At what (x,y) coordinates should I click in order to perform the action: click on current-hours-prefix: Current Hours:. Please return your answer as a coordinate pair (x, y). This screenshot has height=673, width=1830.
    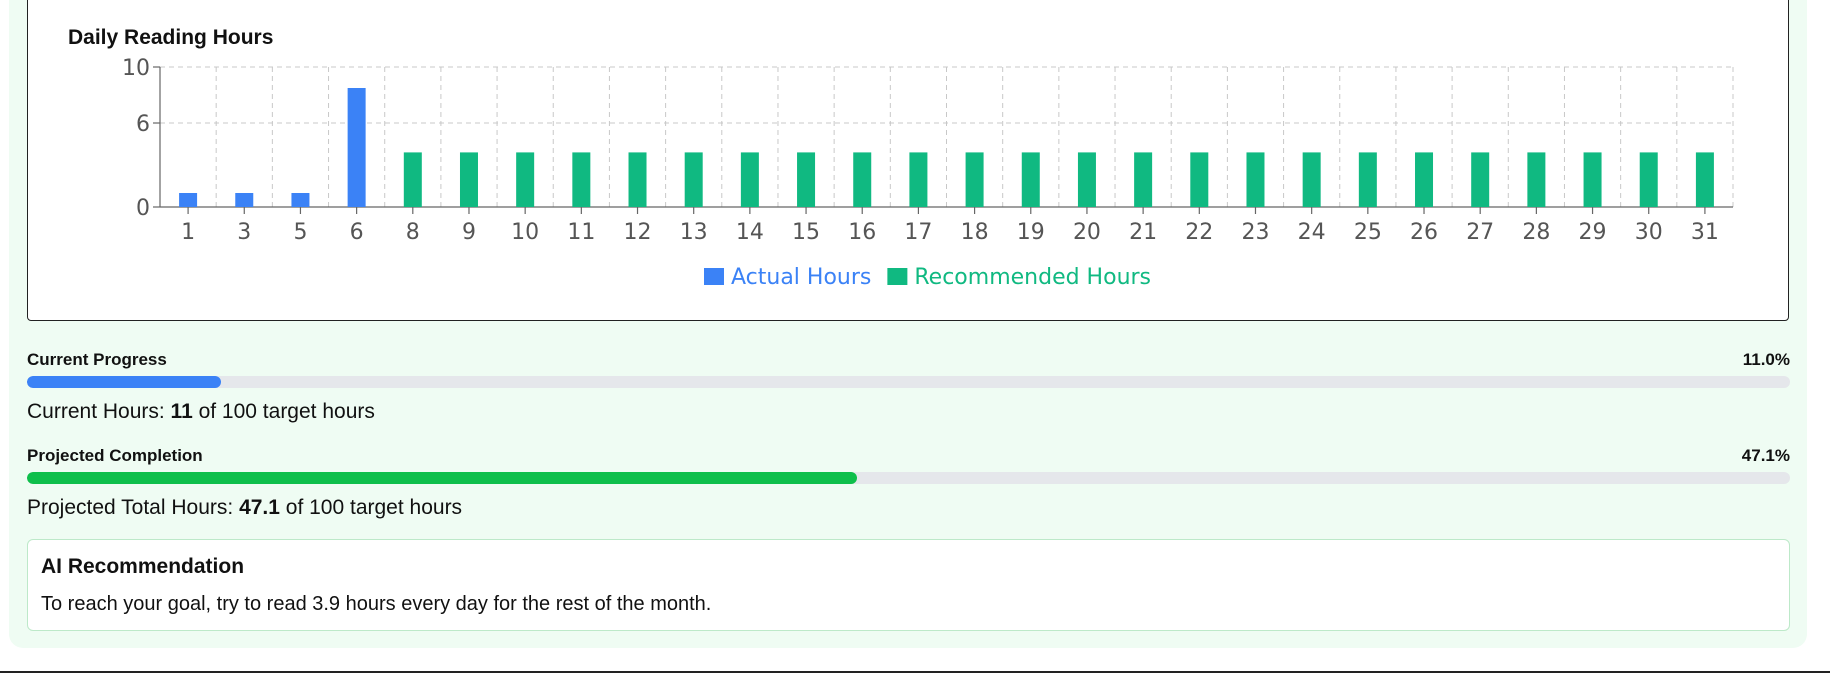
    Looking at the image, I should click on (99, 411).